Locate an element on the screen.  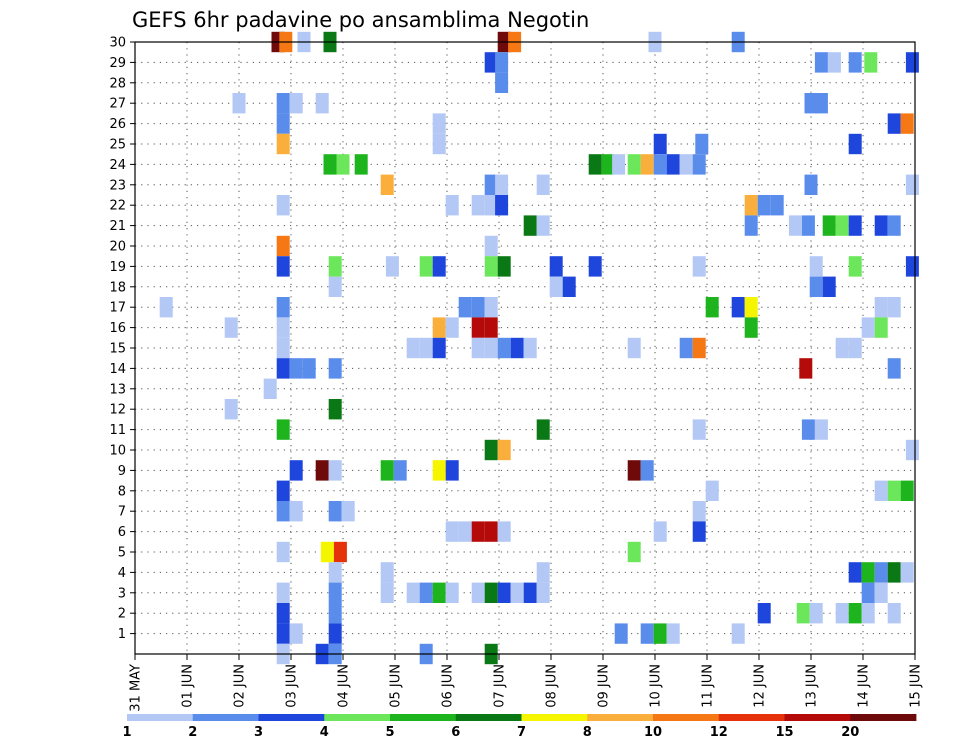
y-tick-label: 21 is located at coordinates (117, 226).